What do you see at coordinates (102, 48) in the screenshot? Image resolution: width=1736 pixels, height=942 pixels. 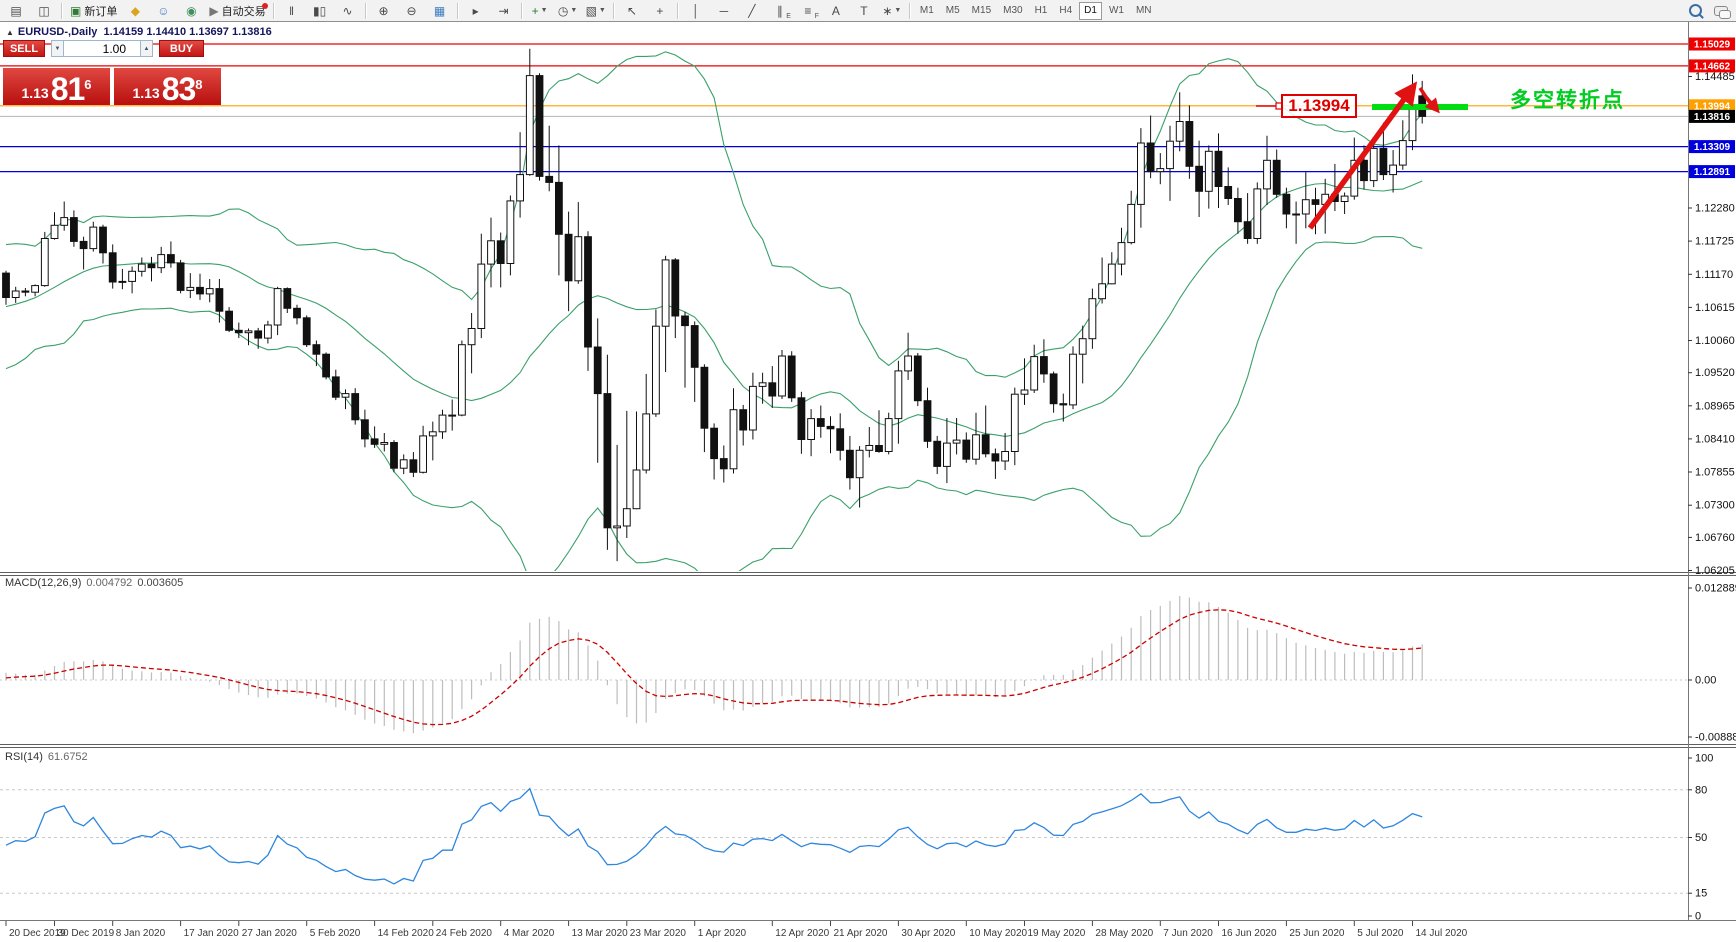 I see `volume-input` at bounding box center [102, 48].